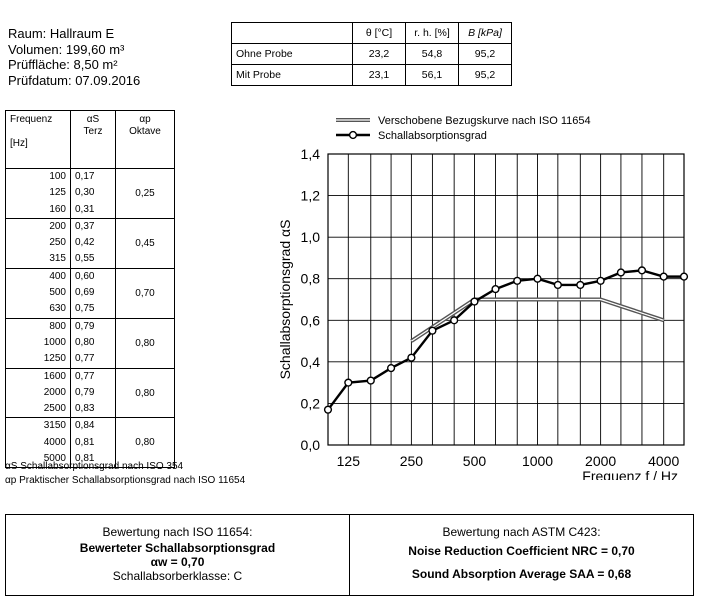  I want to click on conditions-header-pressure: B [kPa], so click(485, 33).